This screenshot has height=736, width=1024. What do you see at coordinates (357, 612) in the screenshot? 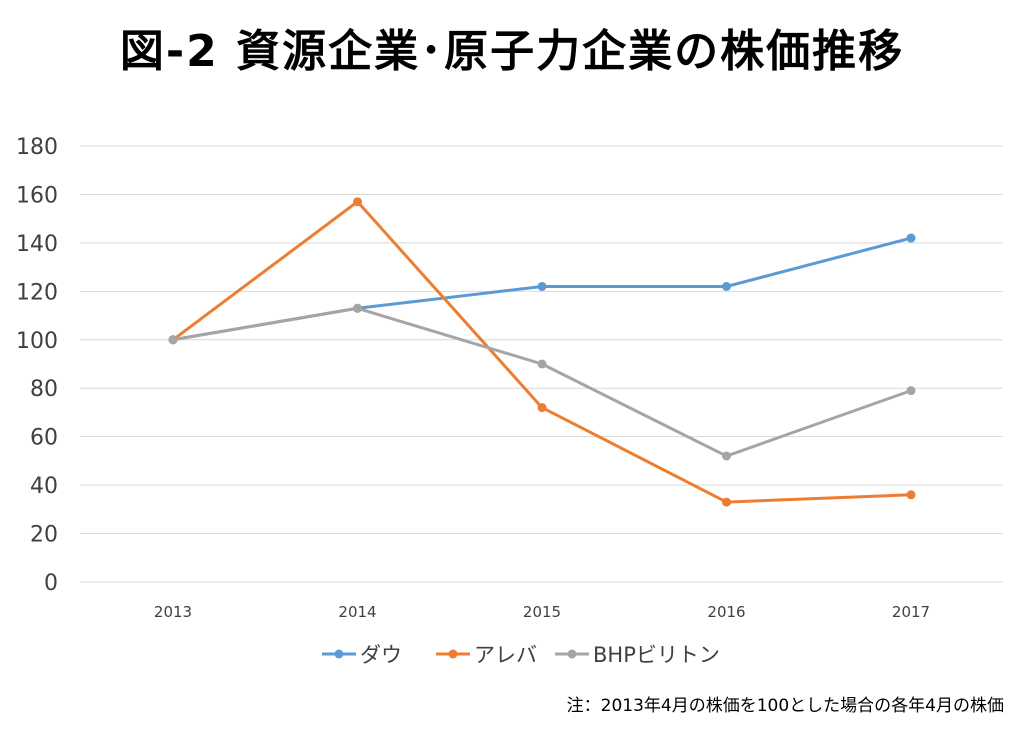
I see `x-tick-label: 2014` at bounding box center [357, 612].